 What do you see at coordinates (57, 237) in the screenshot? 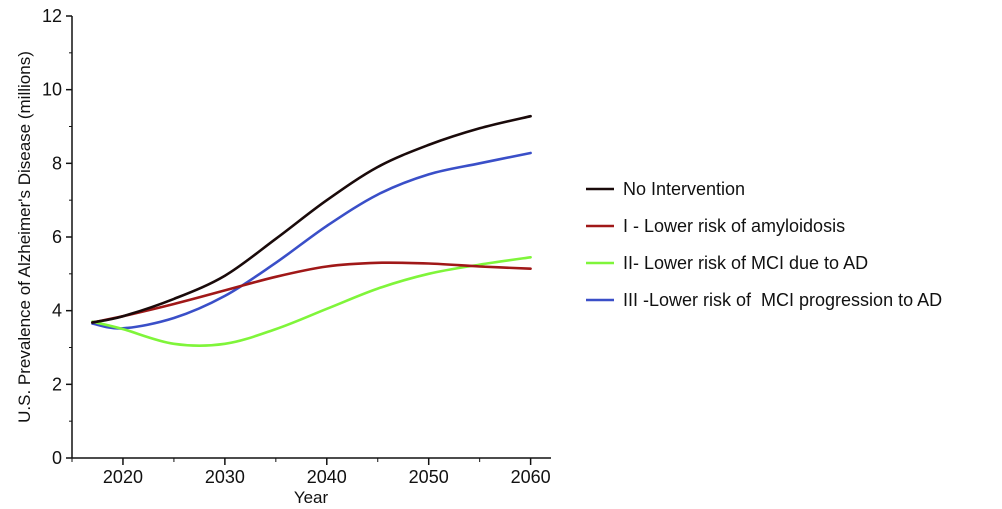
I see `y-tick-label: 6` at bounding box center [57, 237].